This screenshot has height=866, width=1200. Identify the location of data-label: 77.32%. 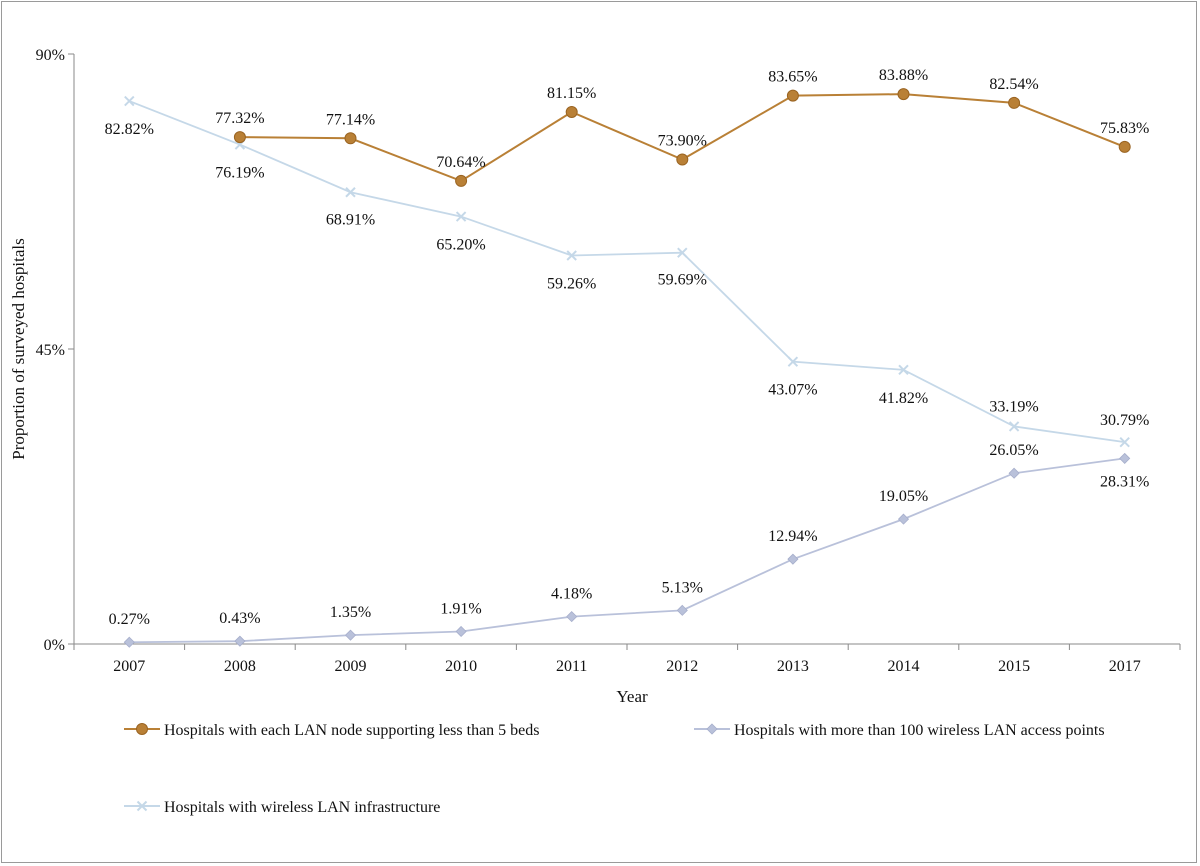
(239, 118).